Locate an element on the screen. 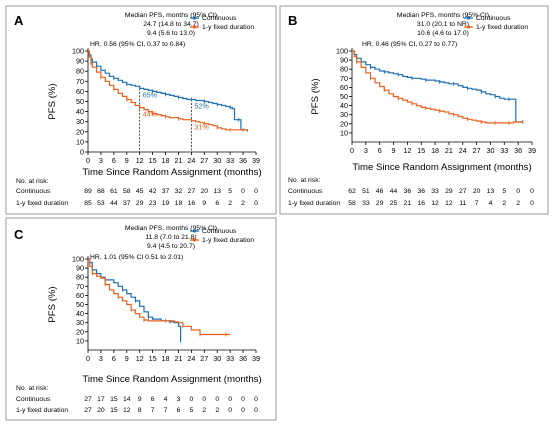 The image size is (554, 427). km-curve-fixed is located at coordinates (437, 87).